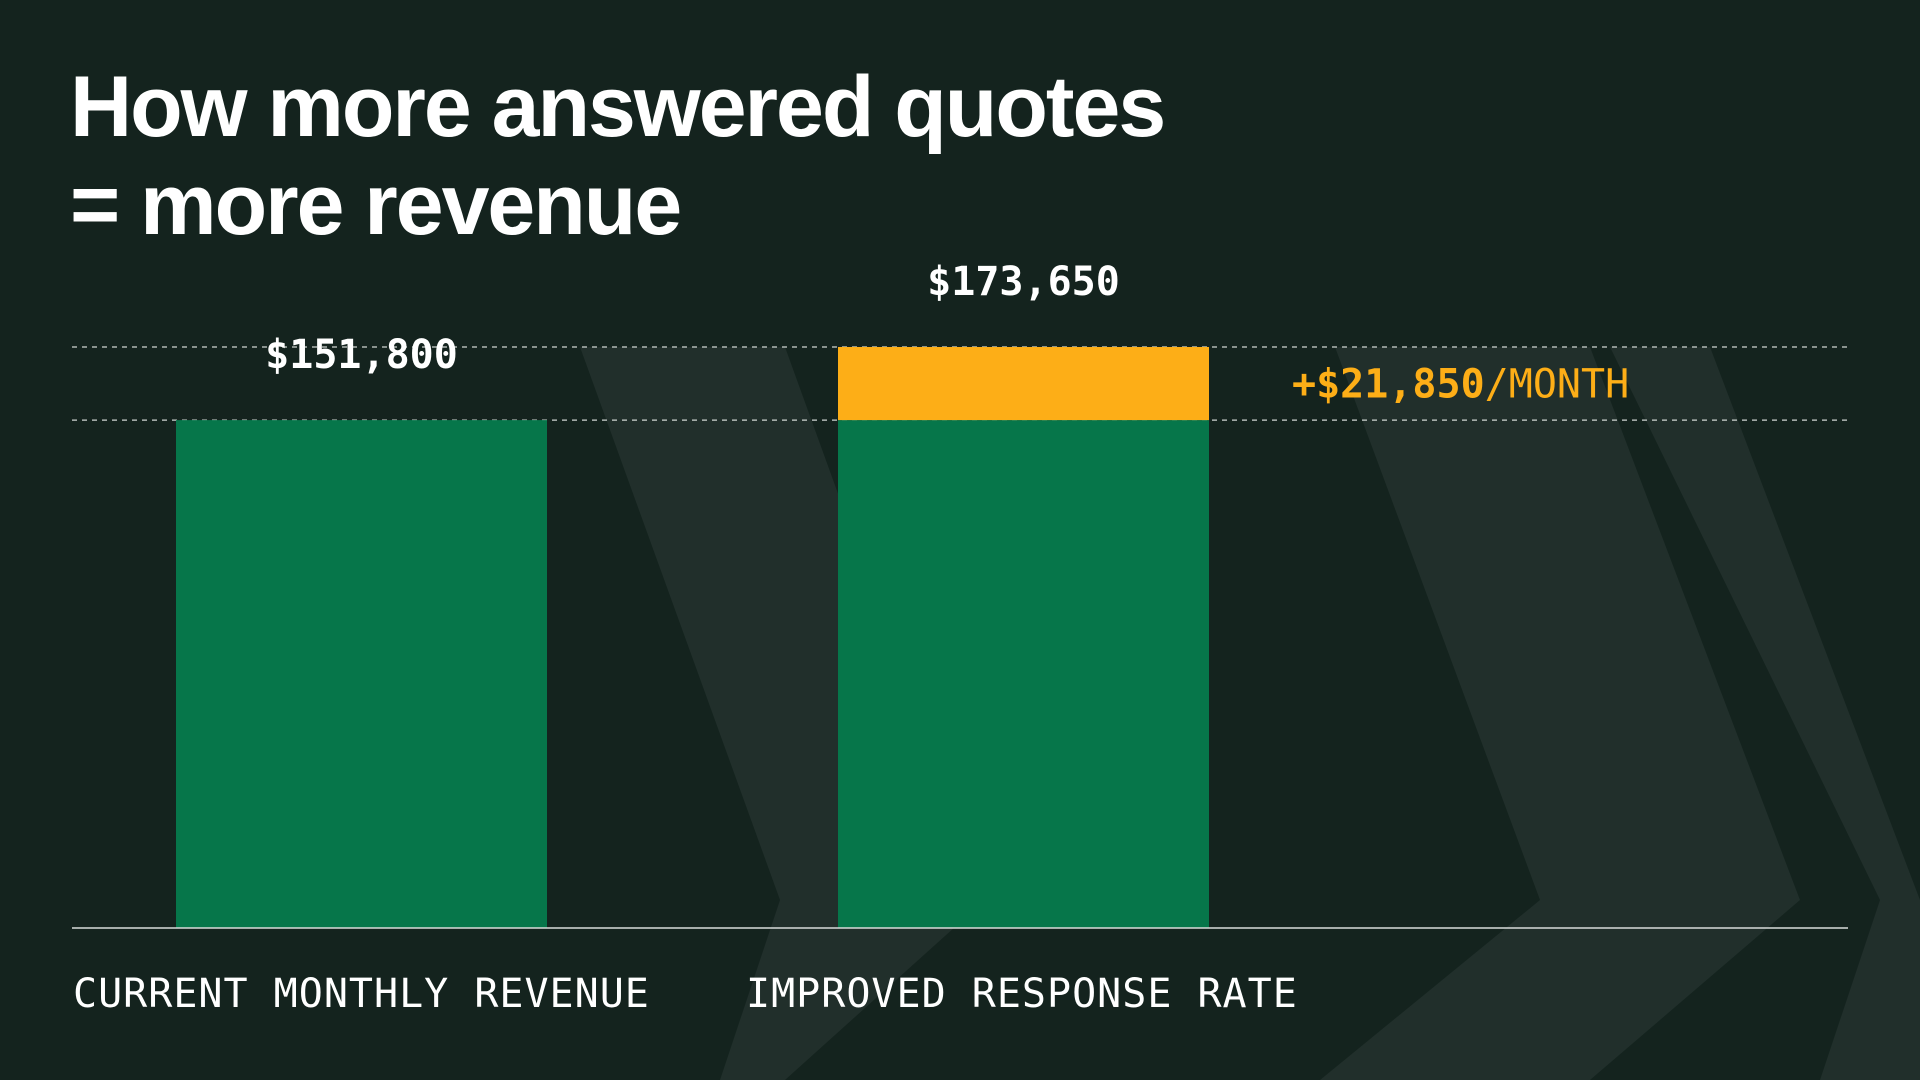 The height and width of the screenshot is (1080, 1920). What do you see at coordinates (1023, 674) in the screenshot?
I see `base-bar-improved` at bounding box center [1023, 674].